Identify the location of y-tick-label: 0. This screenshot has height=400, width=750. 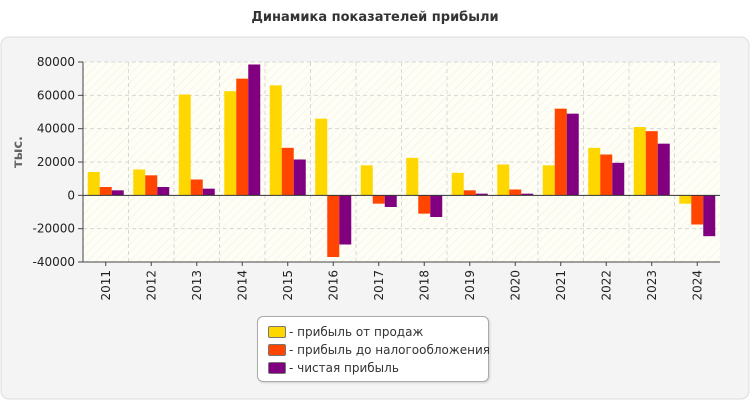
(71, 195).